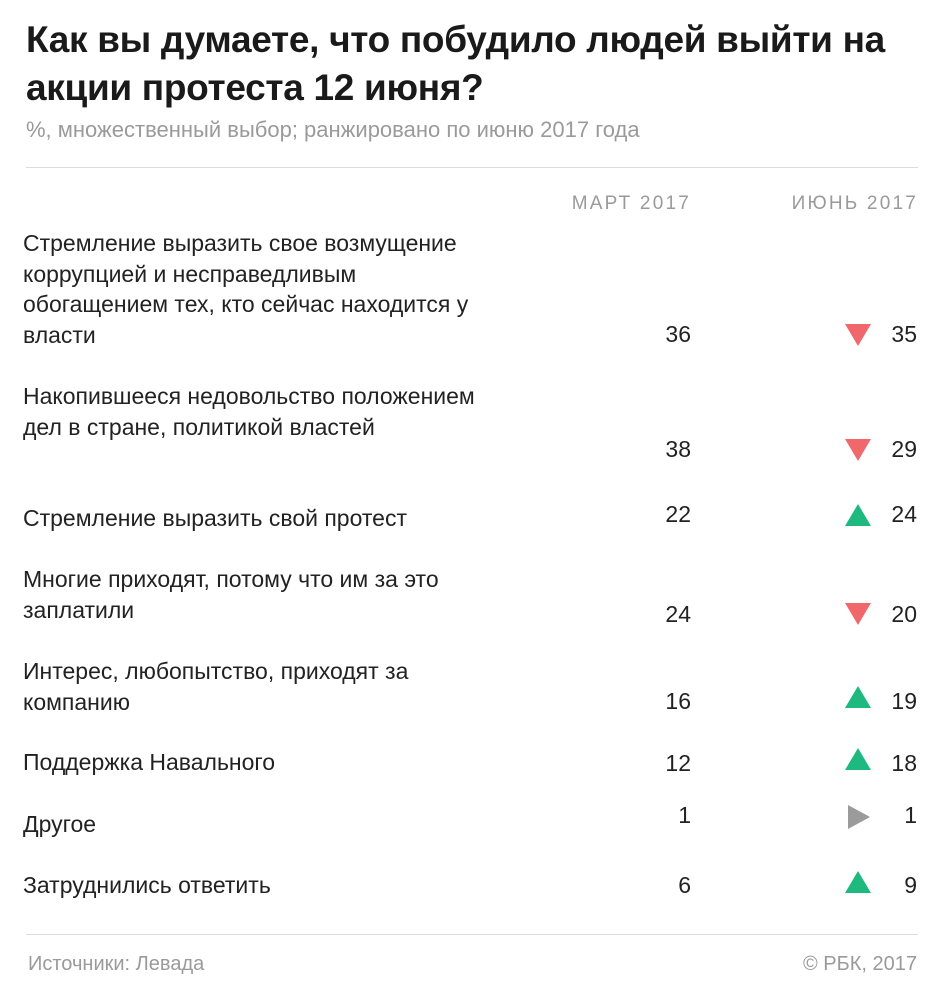 The width and height of the screenshot is (945, 994). Describe the element at coordinates (472, 167) in the screenshot. I see `top-divider` at that location.